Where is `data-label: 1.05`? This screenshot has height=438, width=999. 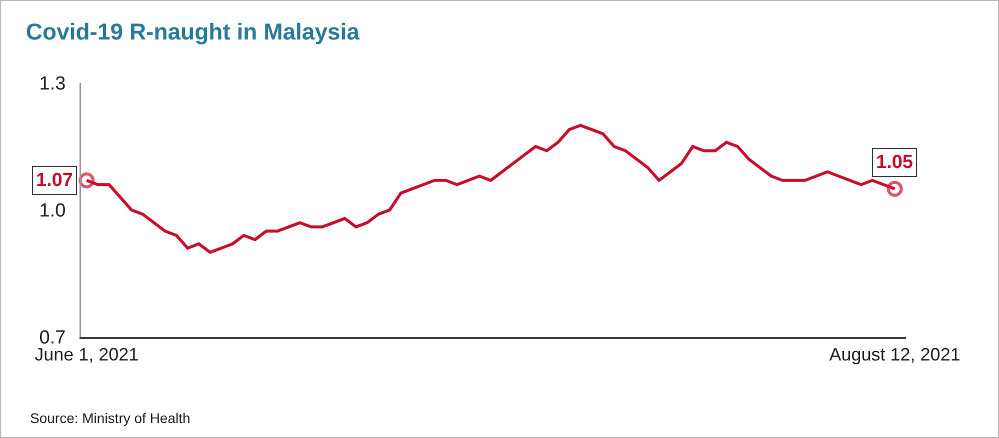 data-label: 1.05 is located at coordinates (895, 162).